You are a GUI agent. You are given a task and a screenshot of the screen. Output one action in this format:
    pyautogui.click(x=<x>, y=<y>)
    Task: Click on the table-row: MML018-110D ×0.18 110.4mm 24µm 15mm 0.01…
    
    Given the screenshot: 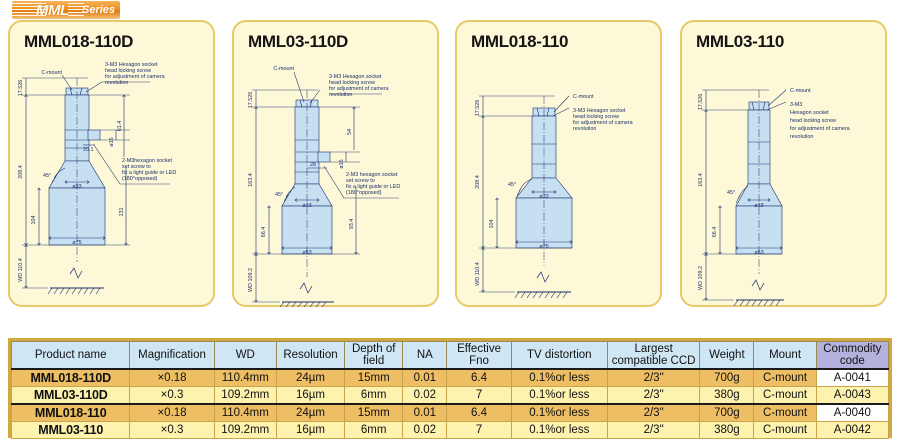 What is the action you would take?
    pyautogui.click(x=450, y=378)
    